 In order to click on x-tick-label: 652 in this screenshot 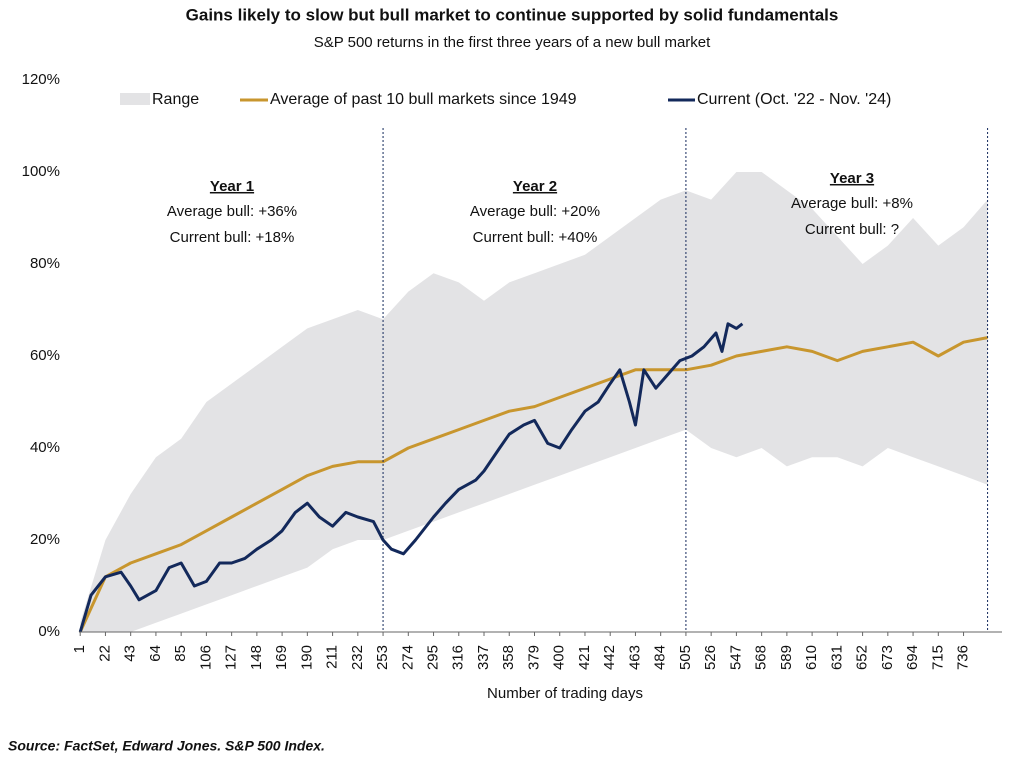, I will do `click(862, 657)`.